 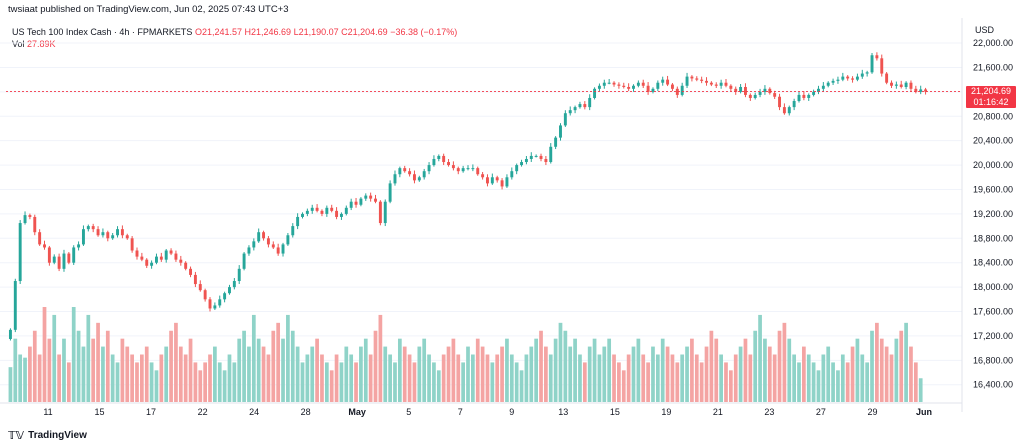 I want to click on price-tick-label: 17,600.00, so click(x=993, y=312).